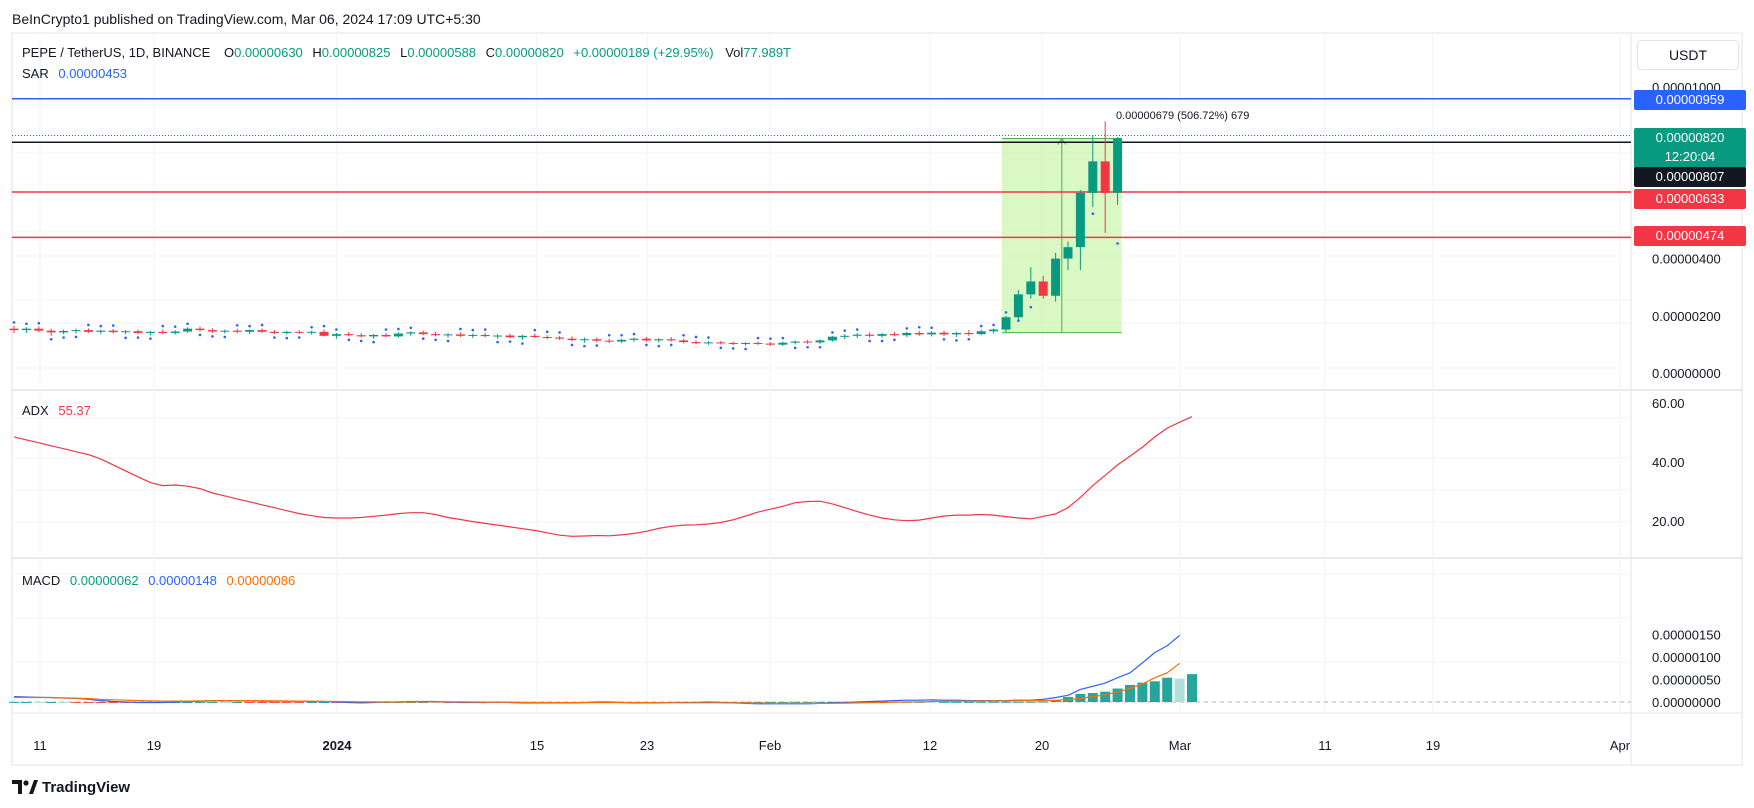 The image size is (1754, 808). What do you see at coordinates (1688, 55) in the screenshot?
I see `currency-button: USDT` at bounding box center [1688, 55].